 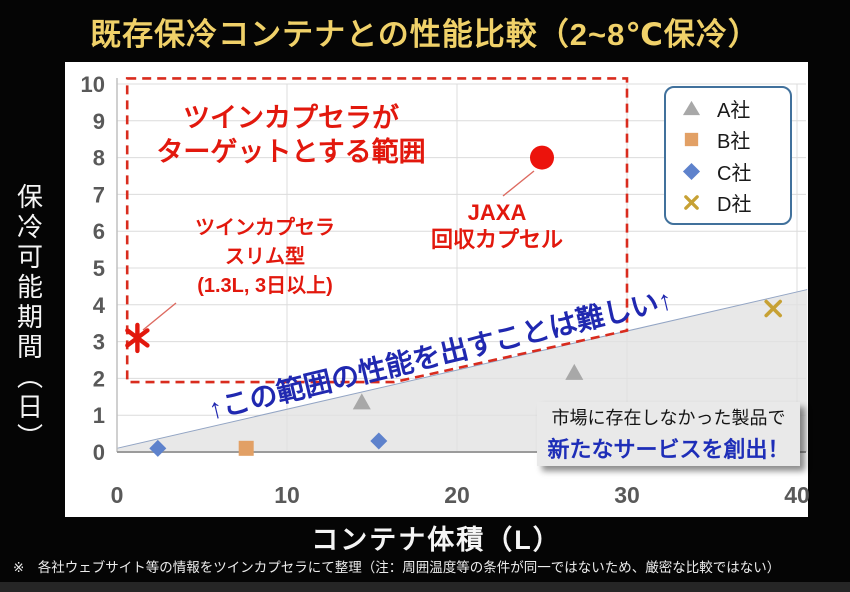 I want to click on legend-item-company-c: C社, so click(x=736, y=171).